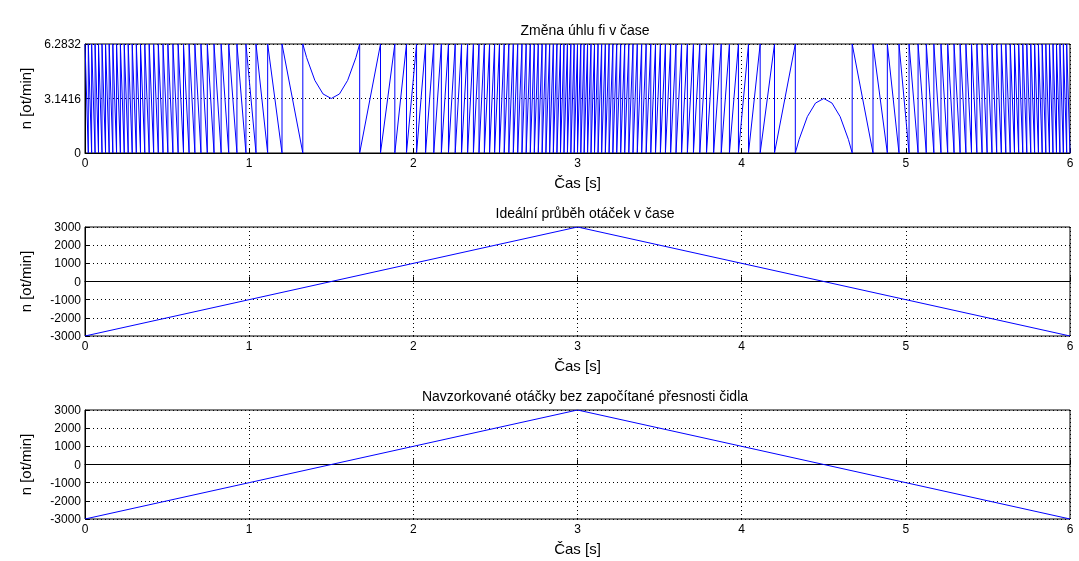 The width and height of the screenshot is (1079, 561). Describe the element at coordinates (585, 396) in the screenshot. I see `chart-title: Navzorkované otáčky bez započítané přesnosti čidla` at that location.